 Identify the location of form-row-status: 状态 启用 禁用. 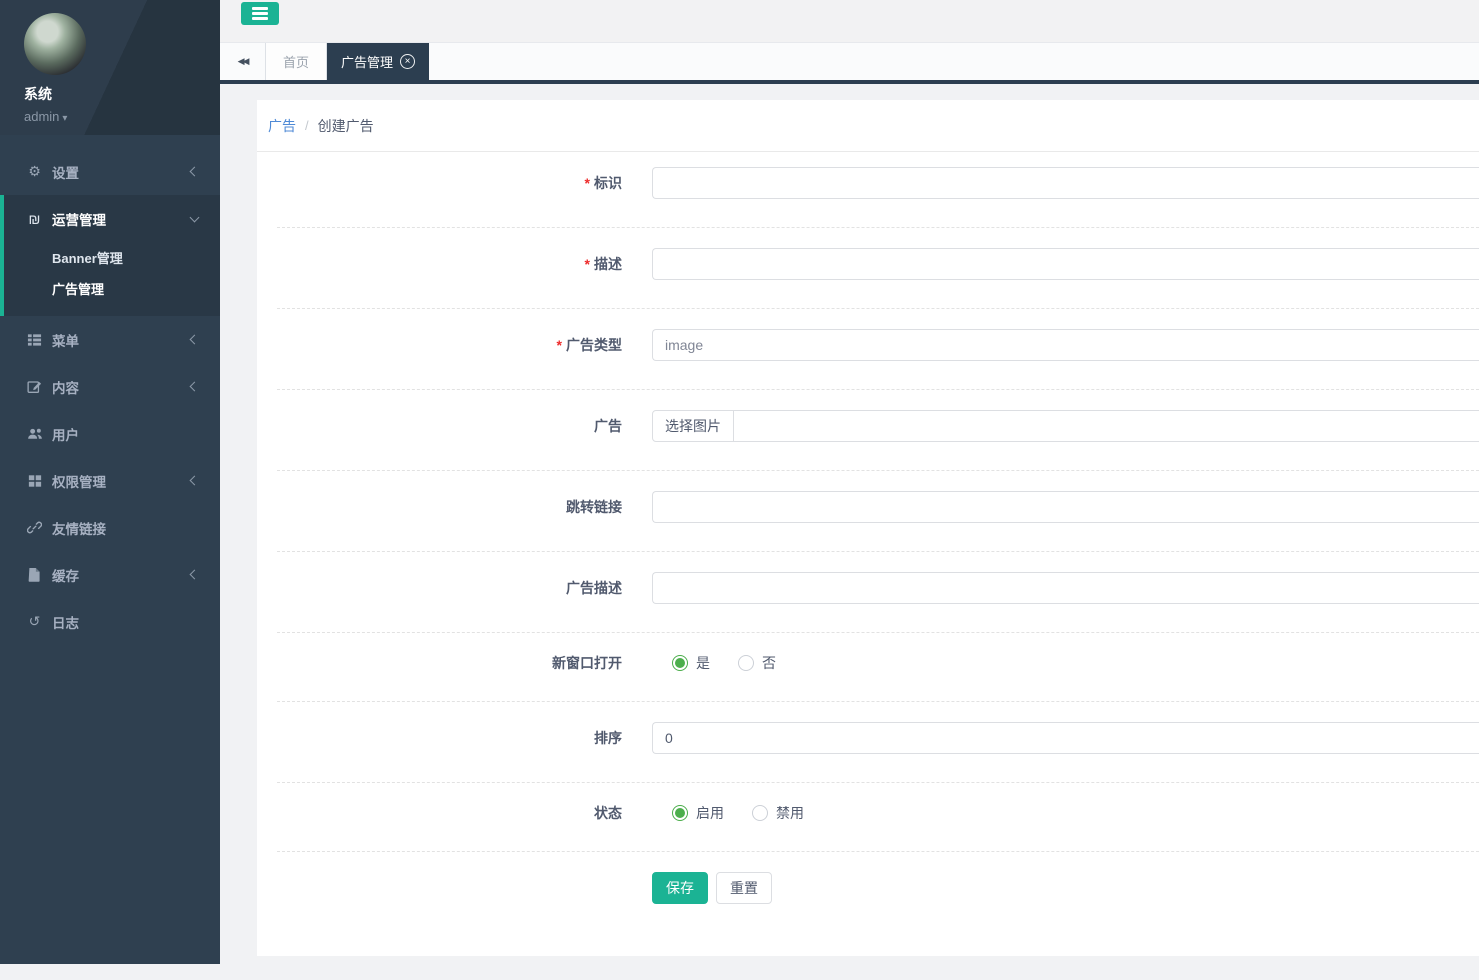
(878, 817).